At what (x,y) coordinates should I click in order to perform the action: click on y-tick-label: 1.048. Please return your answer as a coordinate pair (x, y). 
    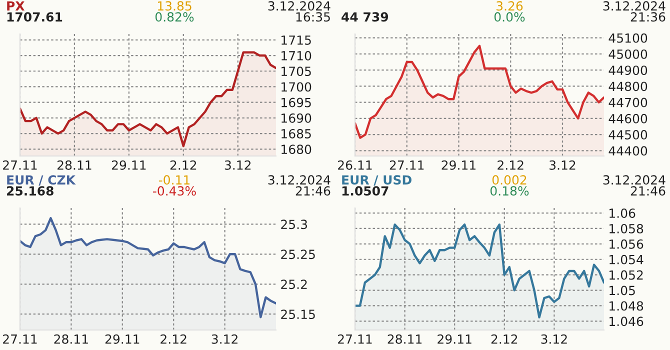
    Looking at the image, I should click on (627, 306).